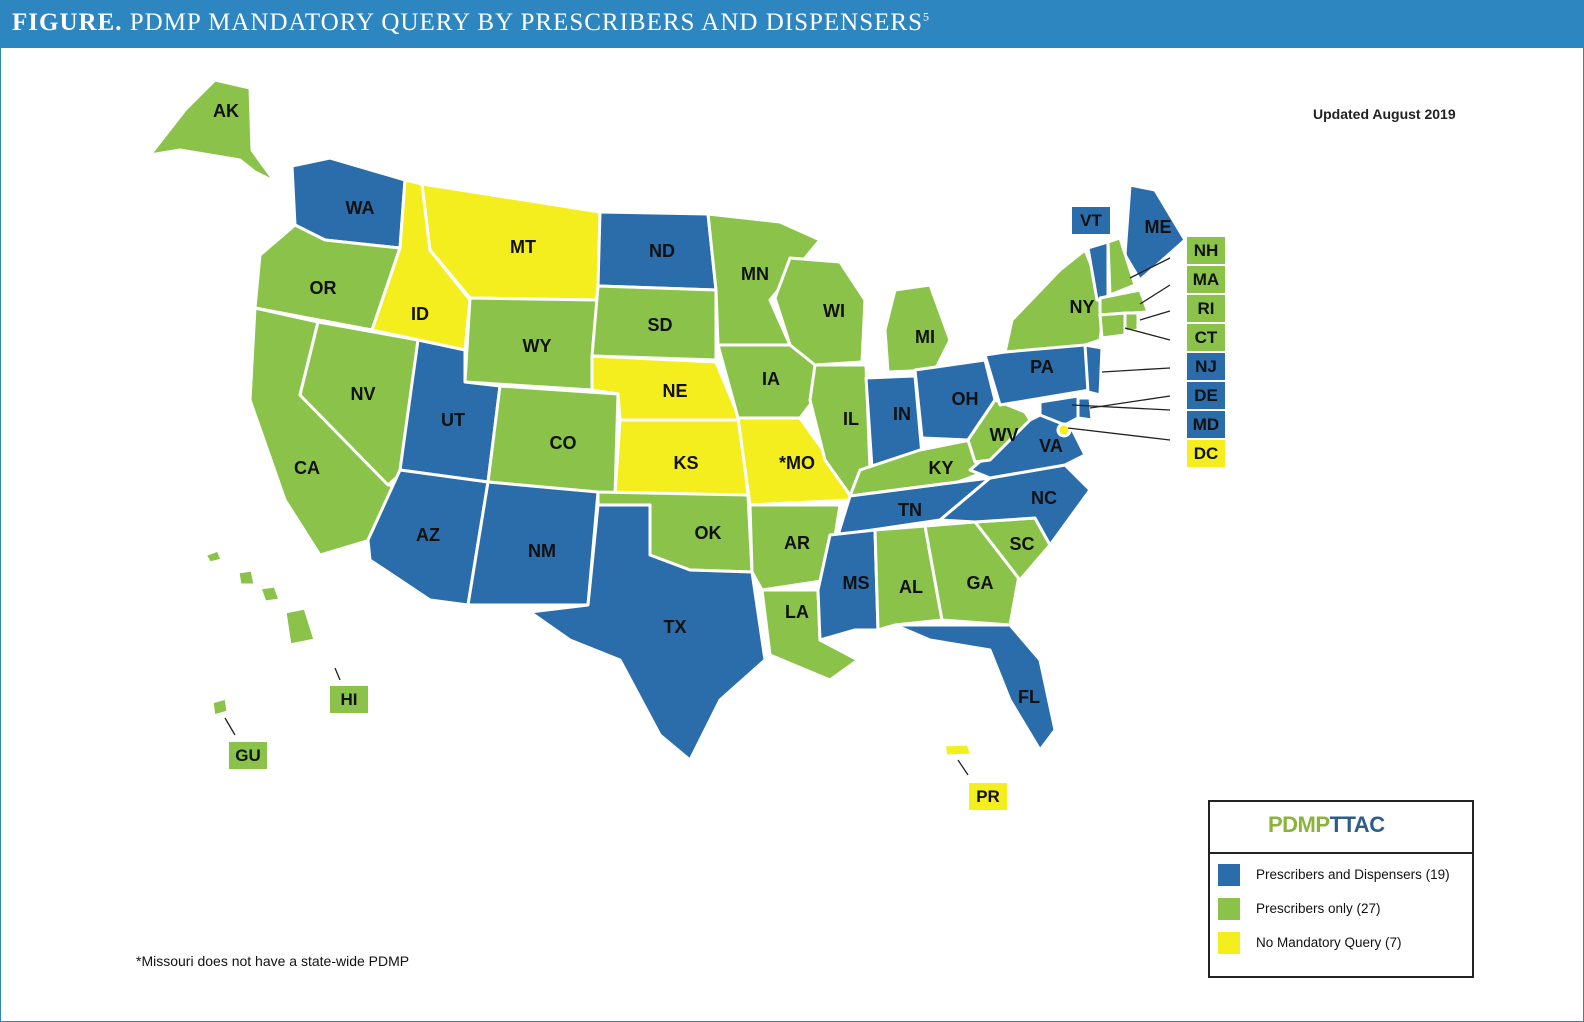  Describe the element at coordinates (771, 379) in the screenshot. I see `label-ia: IA` at that location.